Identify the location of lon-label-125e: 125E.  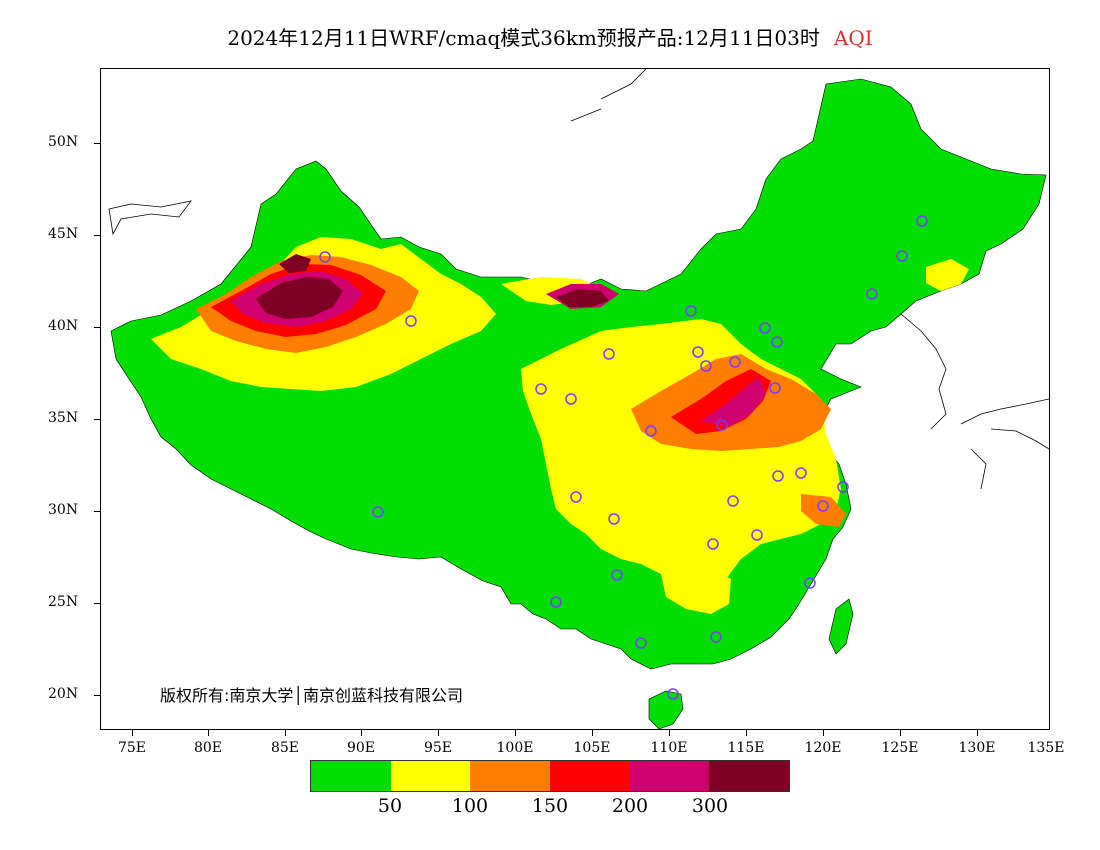
(900, 748).